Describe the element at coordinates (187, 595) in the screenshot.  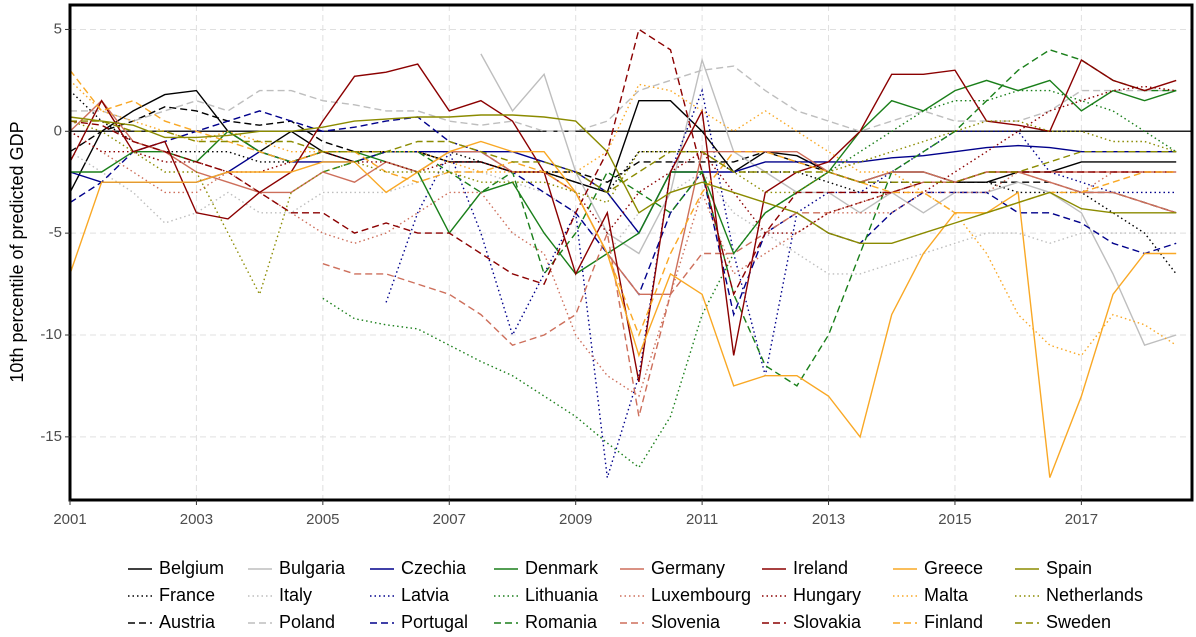
I see `legend-label: France` at that location.